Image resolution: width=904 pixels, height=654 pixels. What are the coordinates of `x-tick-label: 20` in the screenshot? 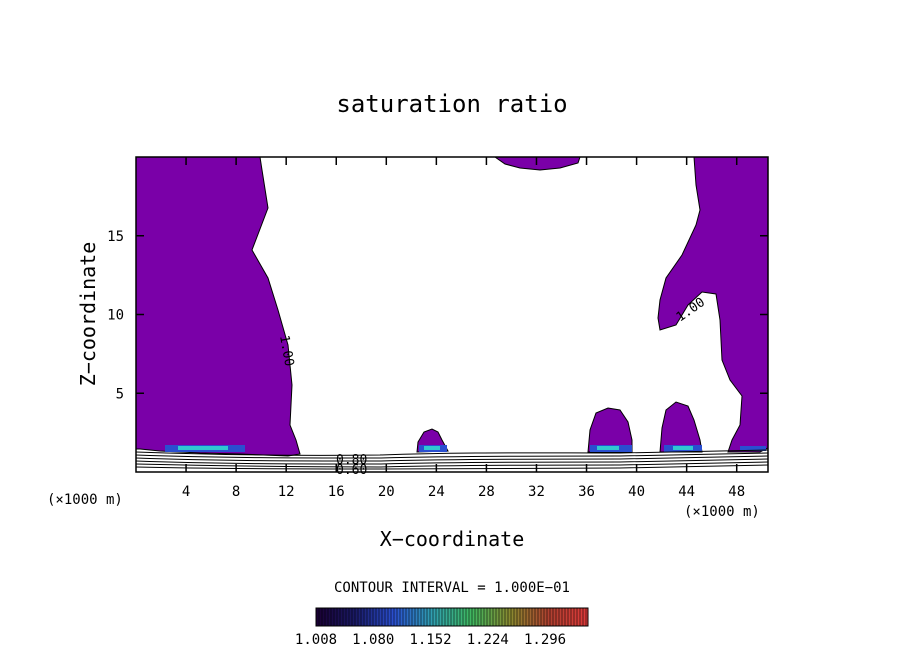 It's located at (386, 492).